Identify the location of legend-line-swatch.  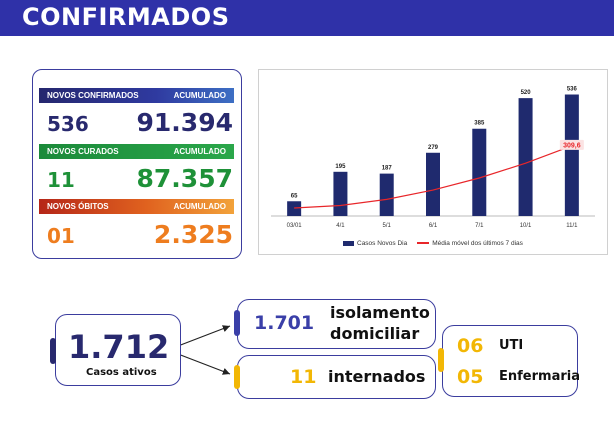
(423, 243).